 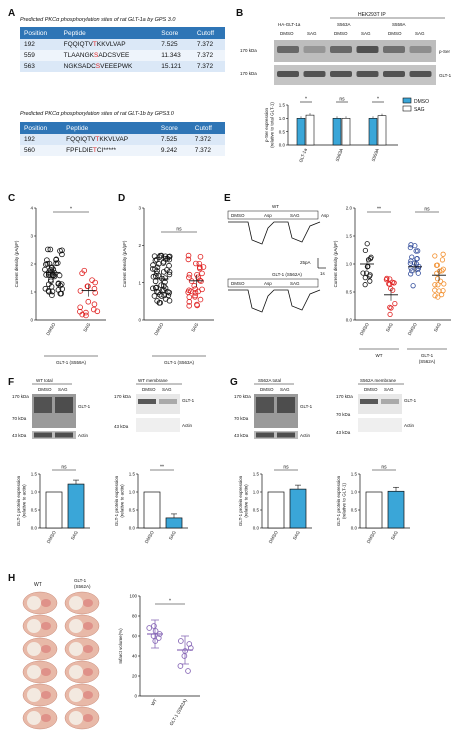 I want to click on y-tick-label: 3, so click(x=139, y=208).